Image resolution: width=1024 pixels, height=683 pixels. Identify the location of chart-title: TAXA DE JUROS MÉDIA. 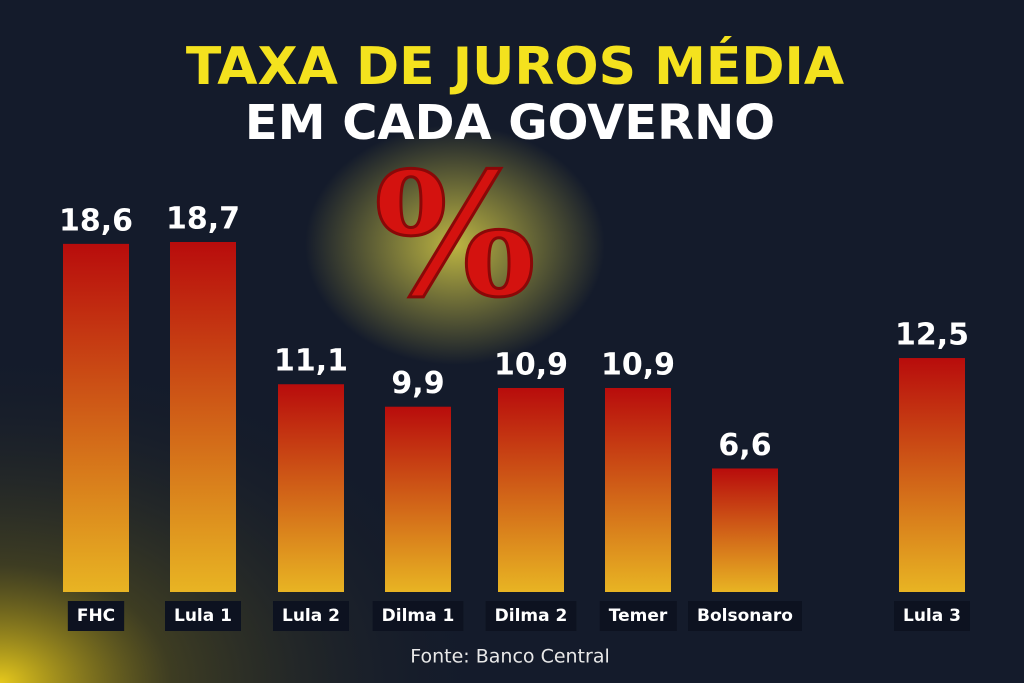
(515, 66).